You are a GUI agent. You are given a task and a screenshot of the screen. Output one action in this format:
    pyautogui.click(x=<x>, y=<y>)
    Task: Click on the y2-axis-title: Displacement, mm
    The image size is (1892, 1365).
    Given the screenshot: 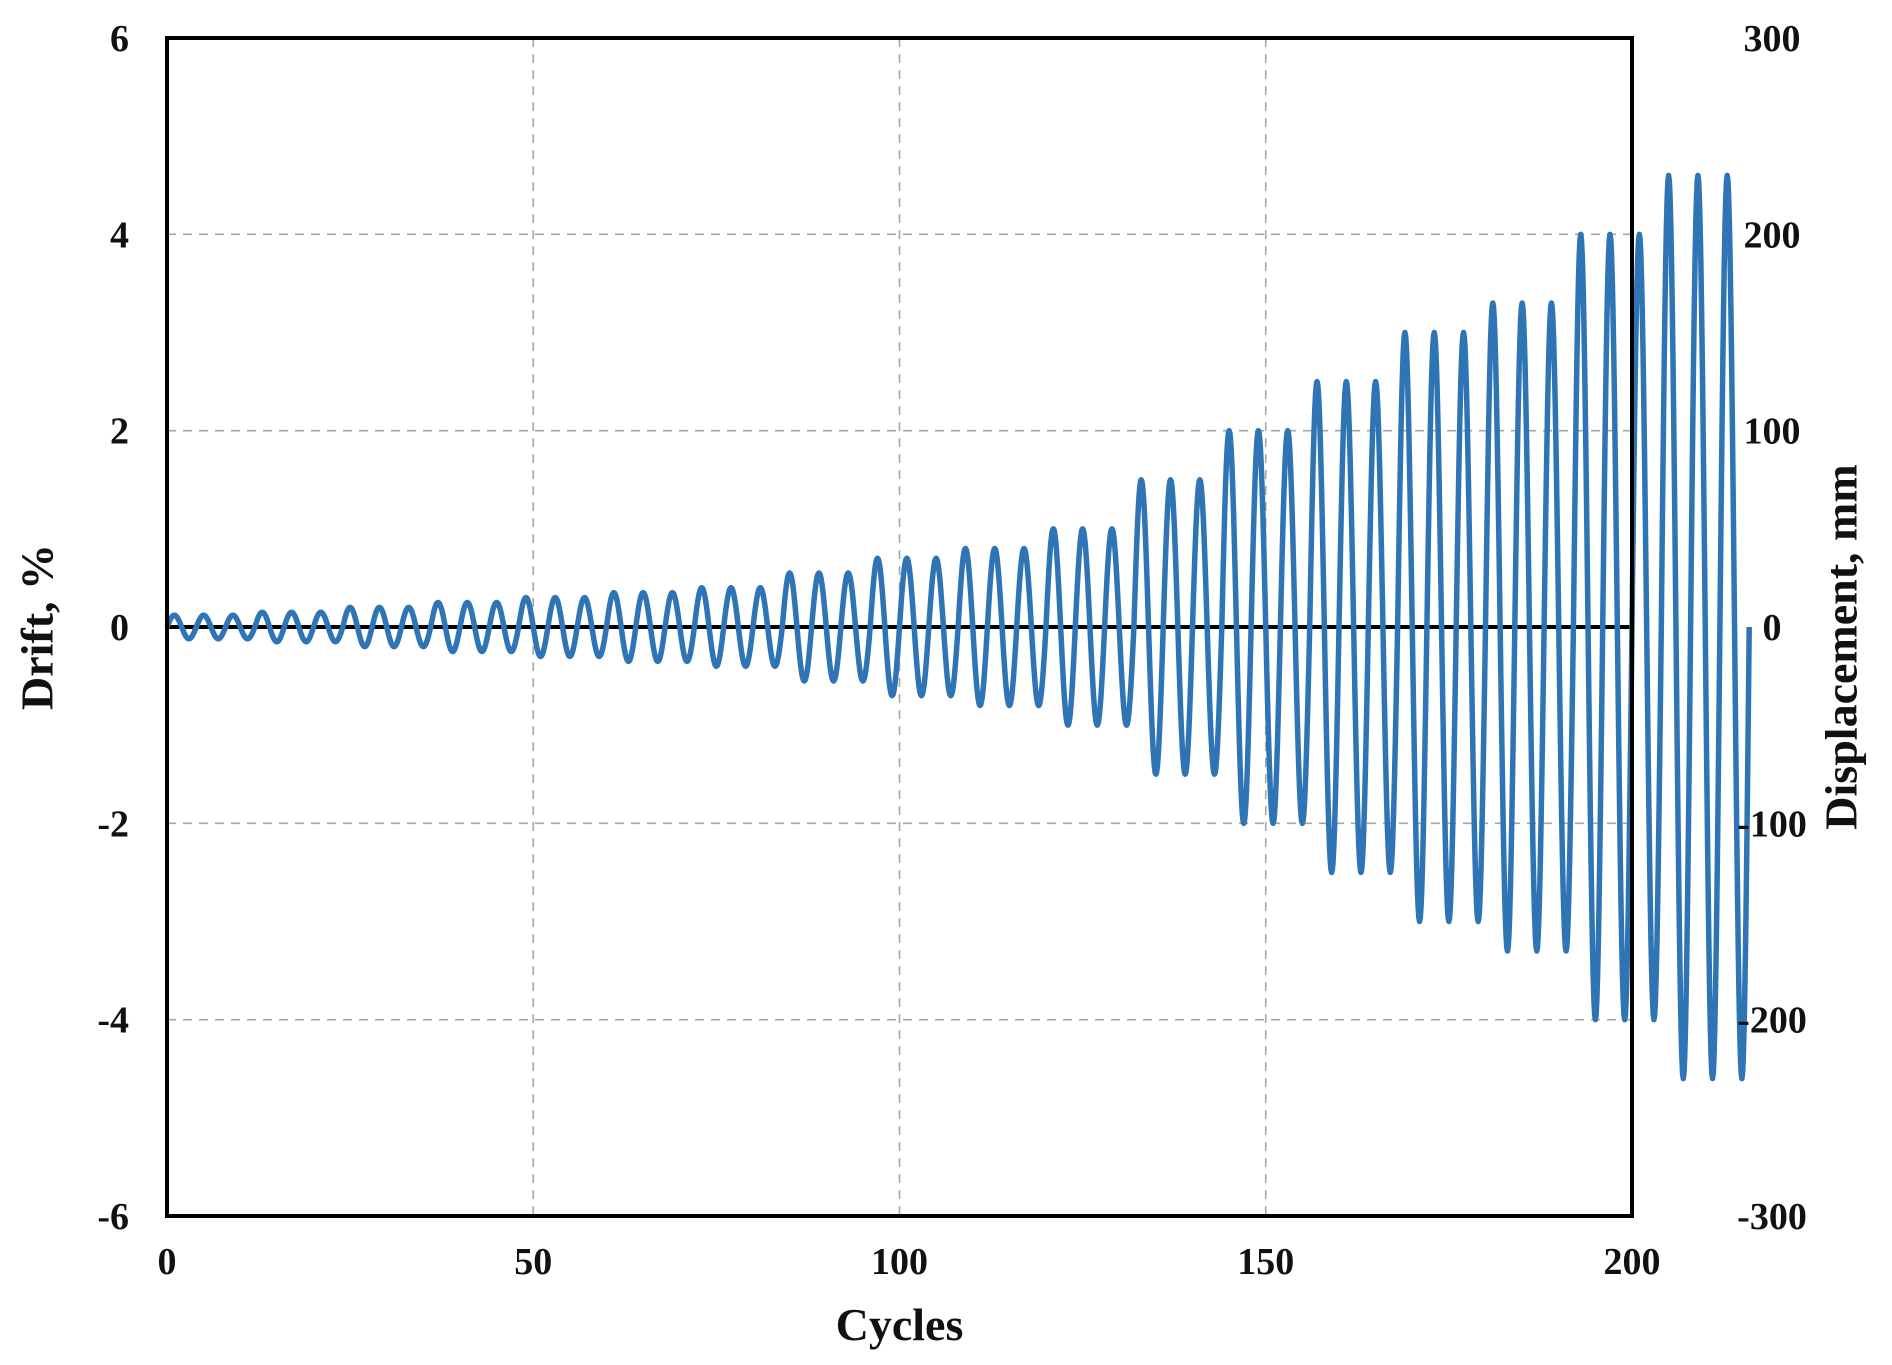 What is the action you would take?
    pyautogui.click(x=1841, y=646)
    